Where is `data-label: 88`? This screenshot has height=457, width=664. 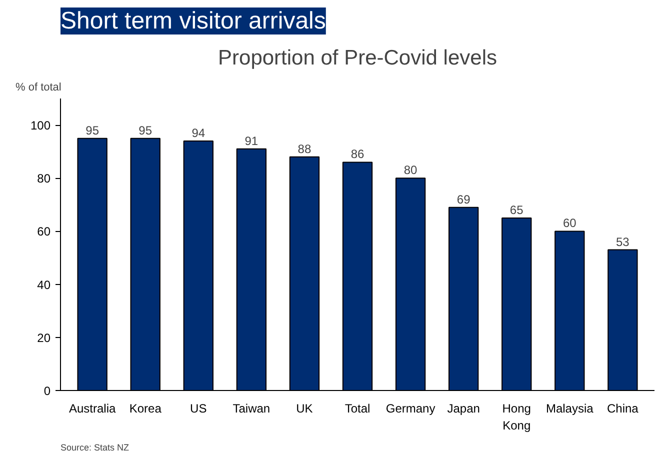 data-label: 88 is located at coordinates (305, 149).